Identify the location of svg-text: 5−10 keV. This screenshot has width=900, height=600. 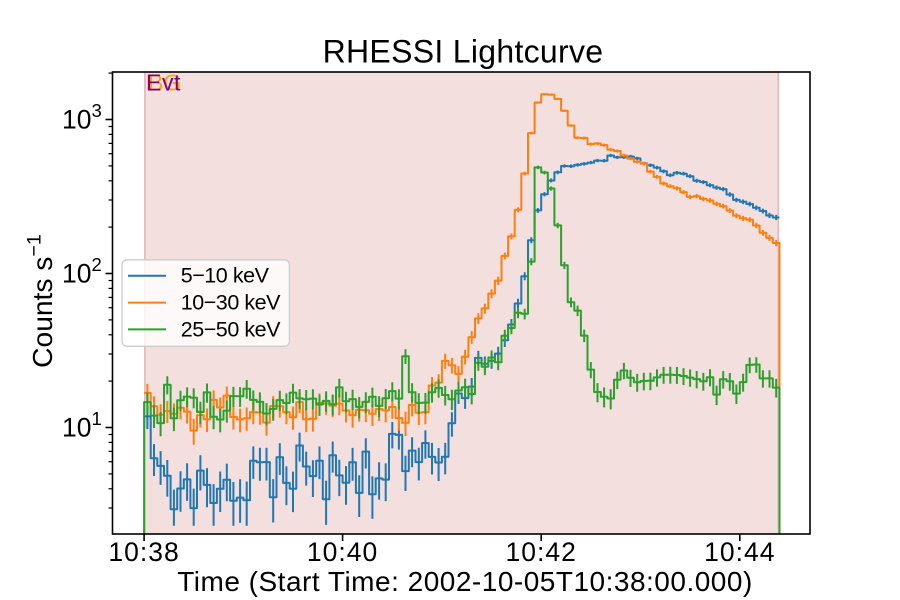
(225, 276).